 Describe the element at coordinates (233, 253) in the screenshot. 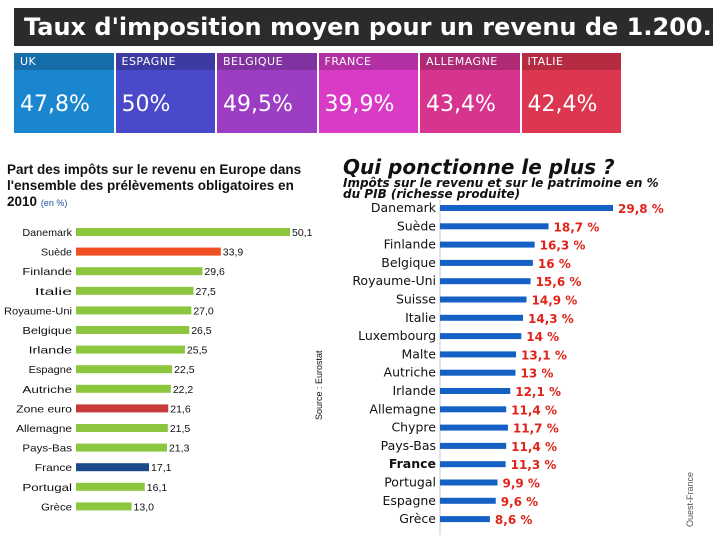

I see `data-label: 33,9` at that location.